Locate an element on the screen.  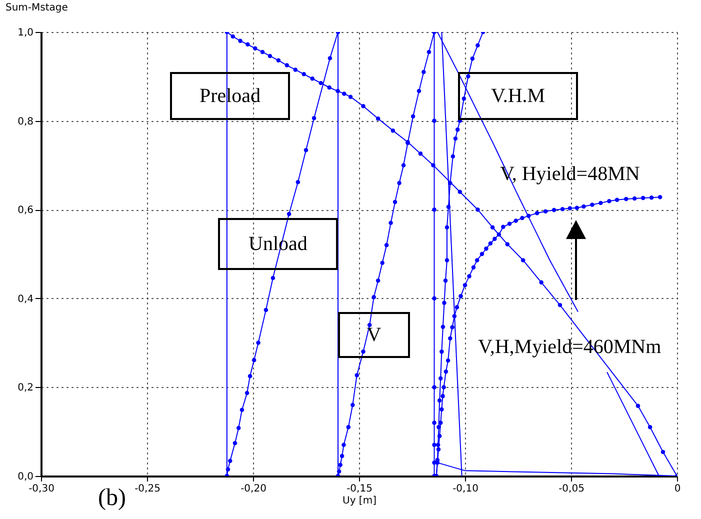
x-tick-label: 0 is located at coordinates (677, 489).